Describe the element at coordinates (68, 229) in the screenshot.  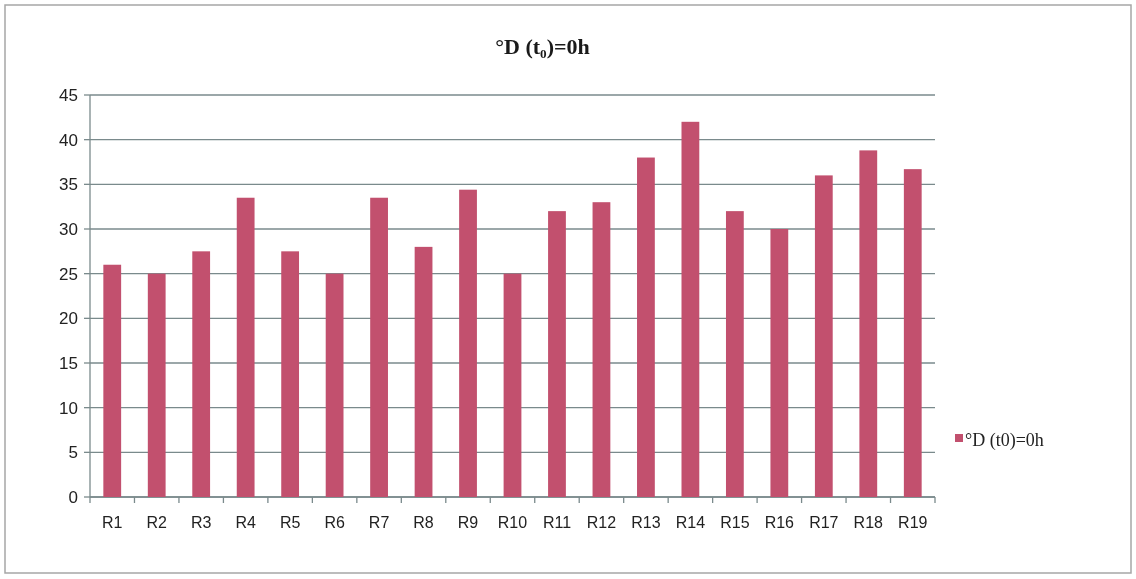
I see `y-tick-label: 30` at that location.